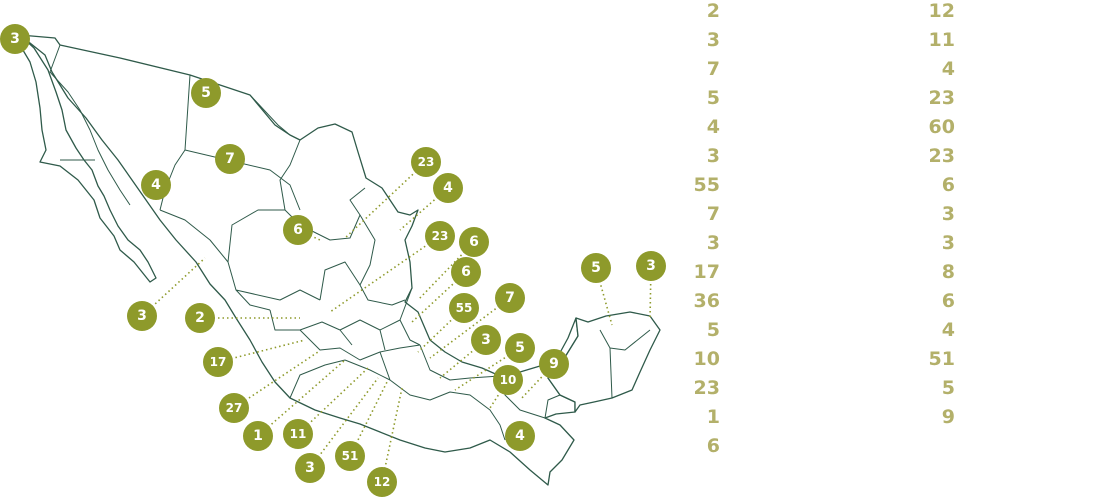 Image resolution: width=1113 pixels, height=500 pixels. I want to click on svg-text: 10, so click(508, 380).